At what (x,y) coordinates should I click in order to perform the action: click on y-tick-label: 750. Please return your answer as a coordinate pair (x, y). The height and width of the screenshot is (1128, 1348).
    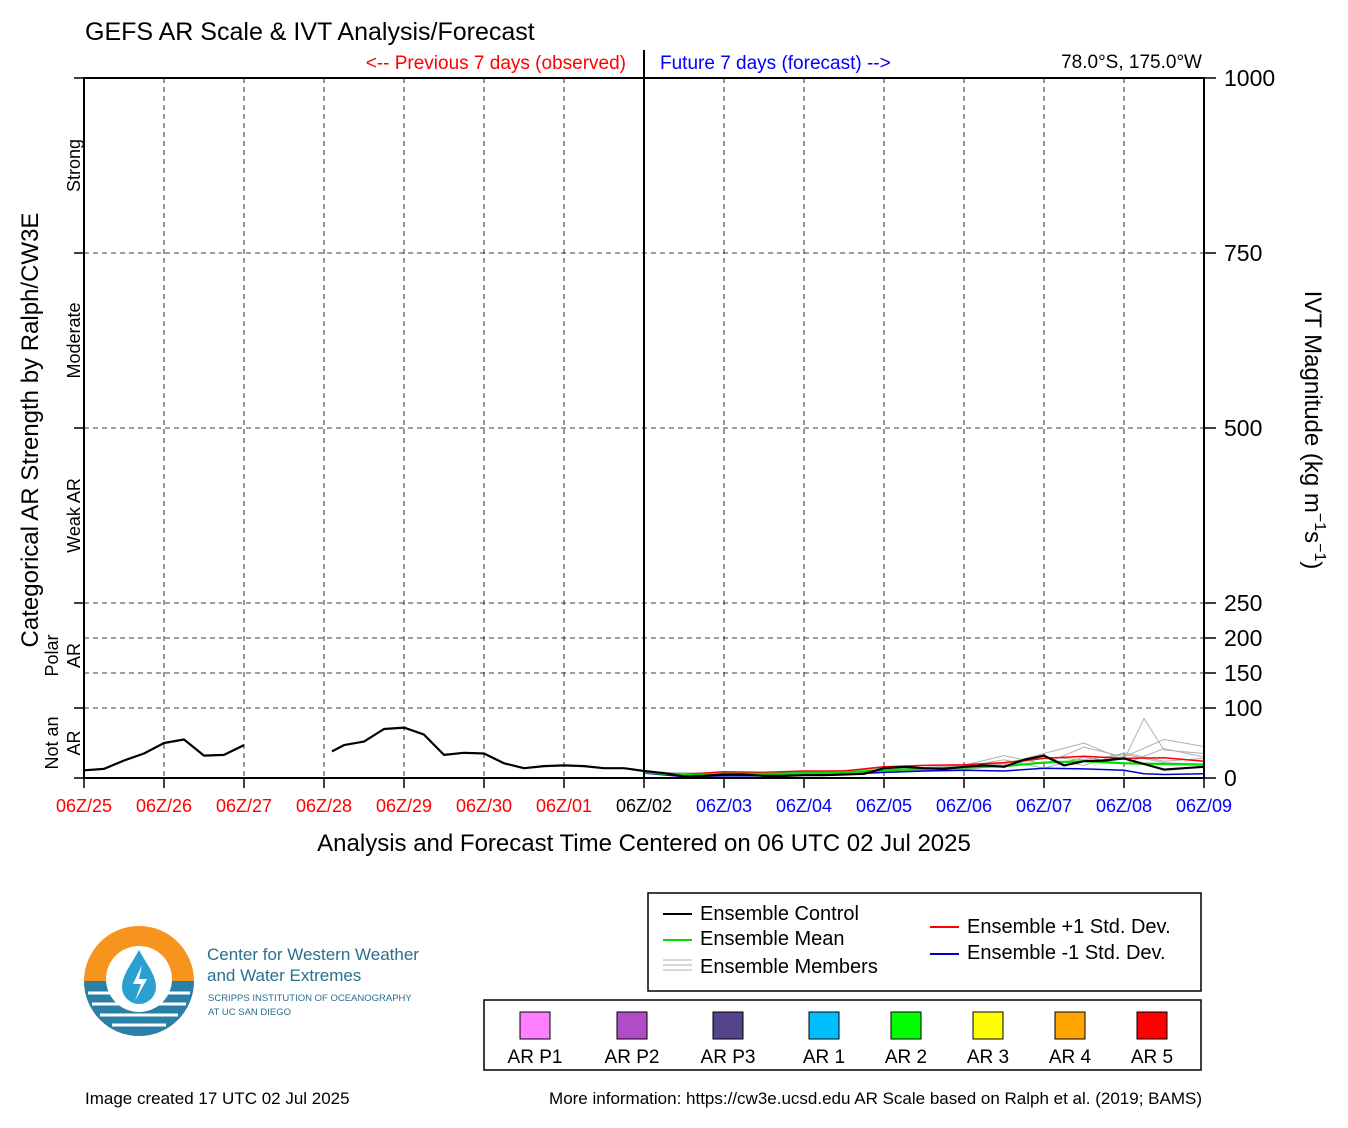
    Looking at the image, I should click on (1243, 253).